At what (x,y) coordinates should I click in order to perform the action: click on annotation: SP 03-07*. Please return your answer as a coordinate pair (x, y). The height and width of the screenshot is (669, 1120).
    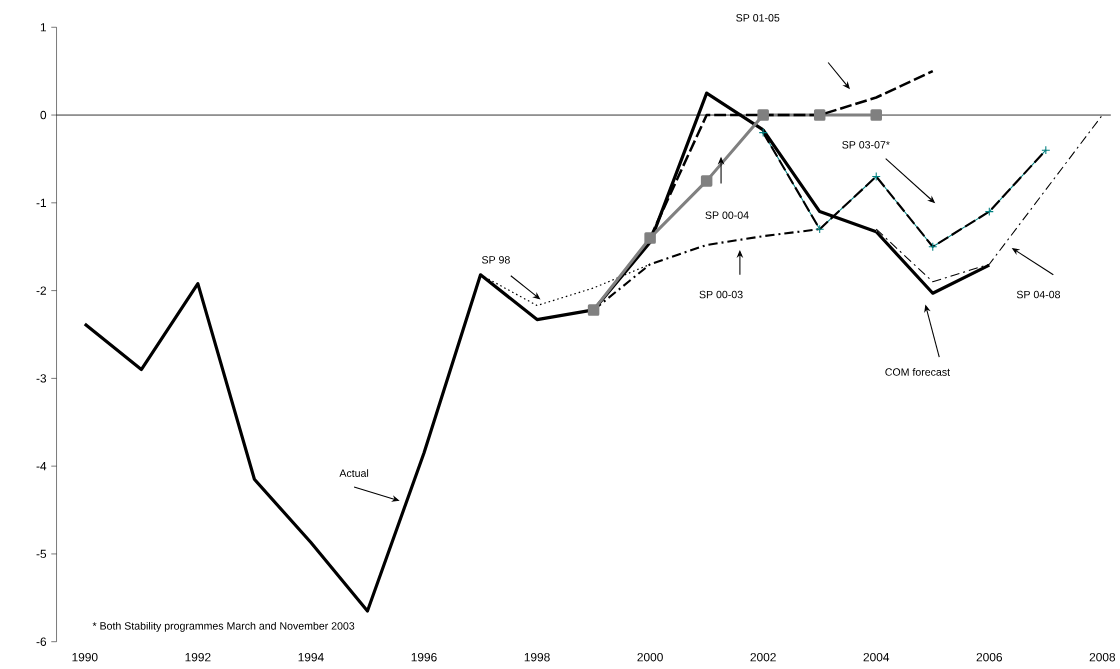
    Looking at the image, I should click on (866, 144).